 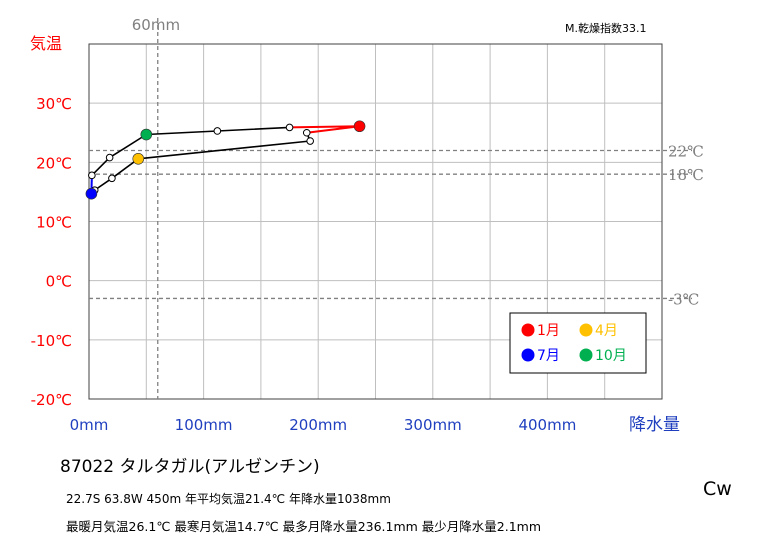 What do you see at coordinates (717, 489) in the screenshot?
I see `climate-code: Cw` at bounding box center [717, 489].